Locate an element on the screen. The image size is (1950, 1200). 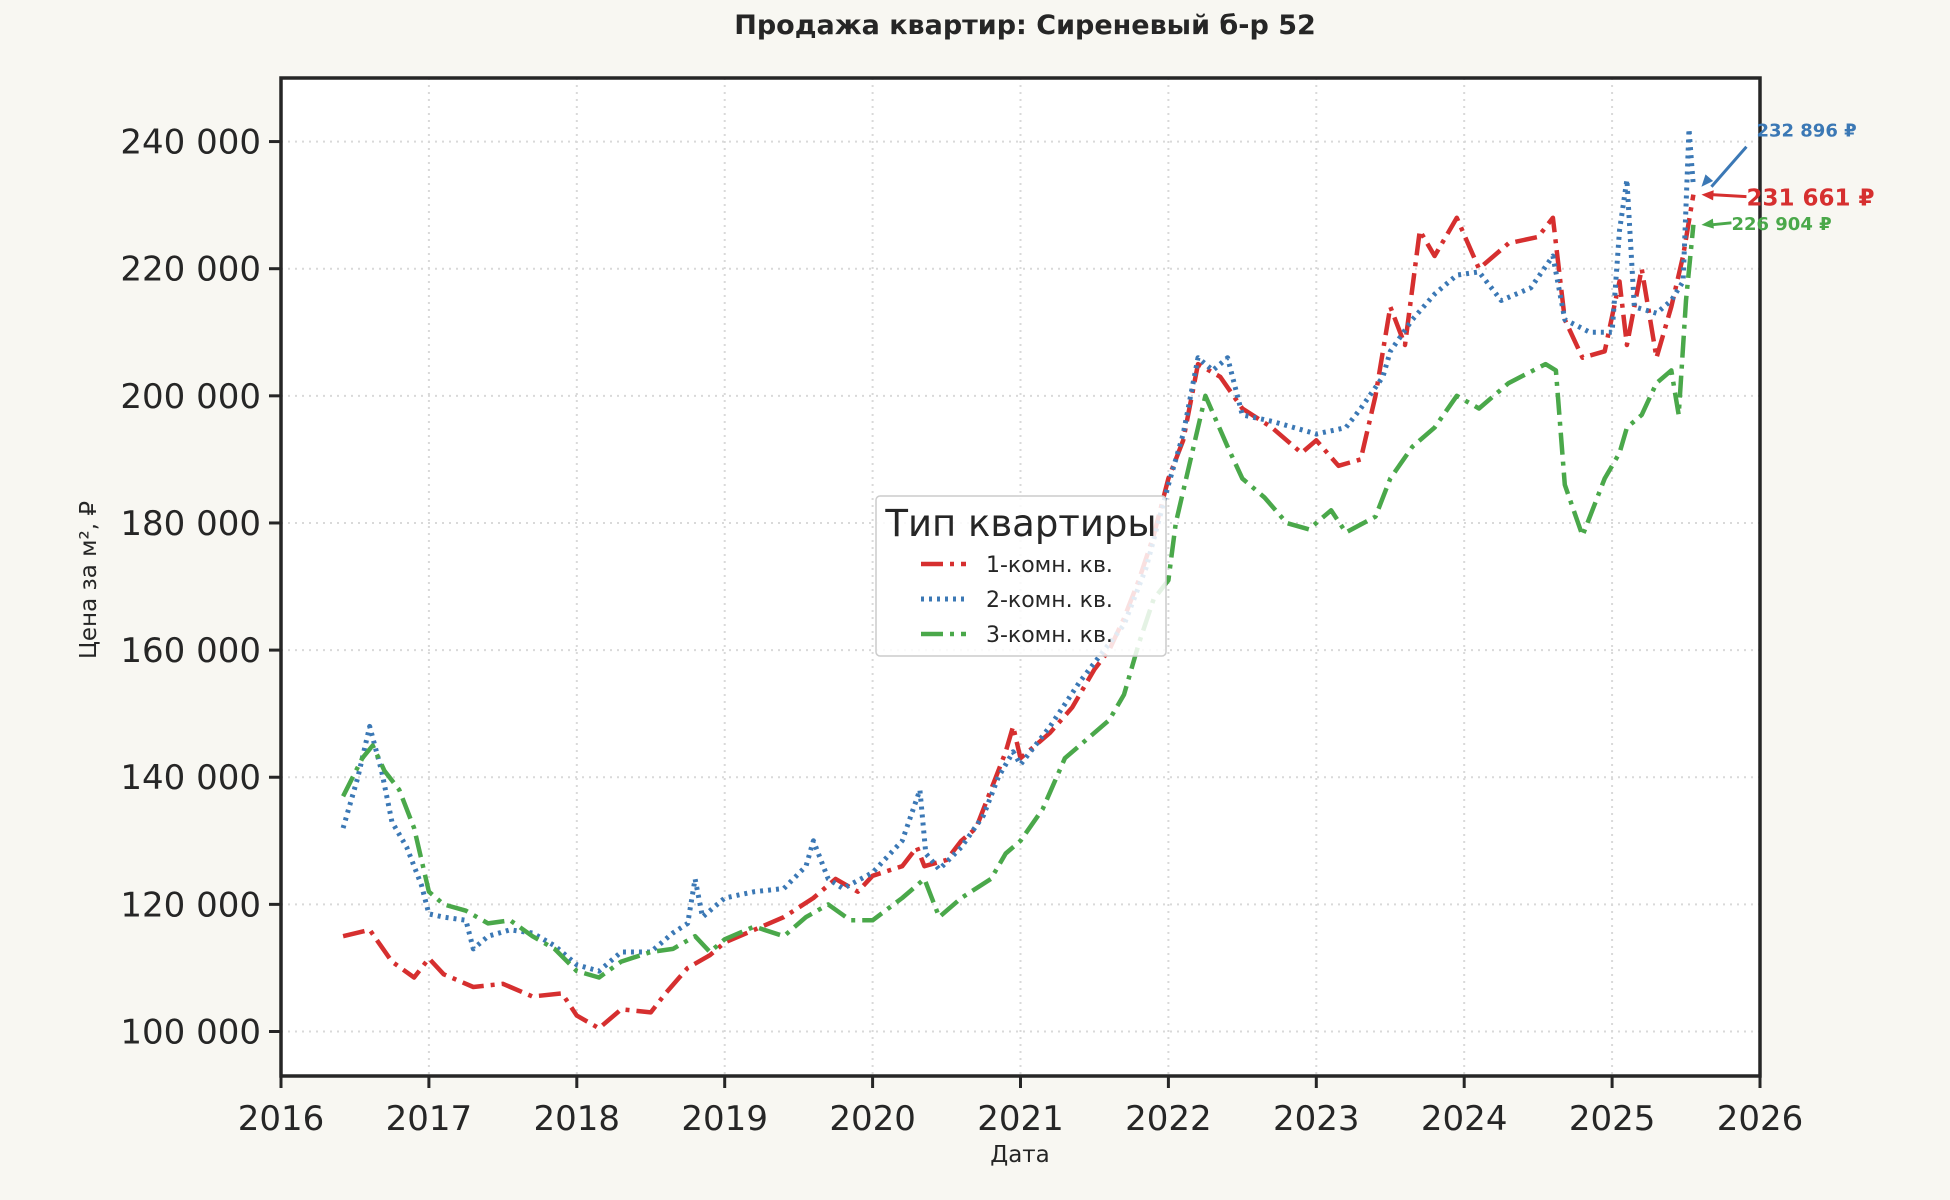
annotation-label: 226 904 ₽ is located at coordinates (1781, 224).